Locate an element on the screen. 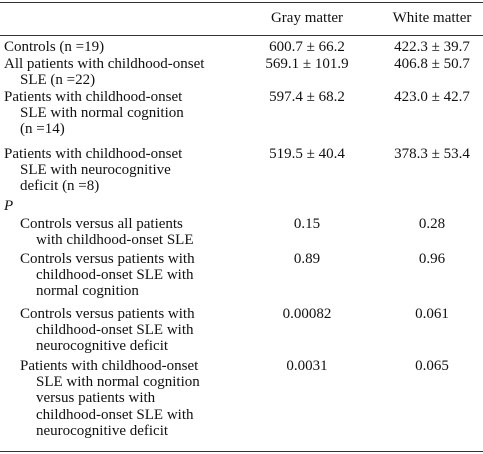 The width and height of the screenshot is (483, 454). section-label: P is located at coordinates (9, 206).